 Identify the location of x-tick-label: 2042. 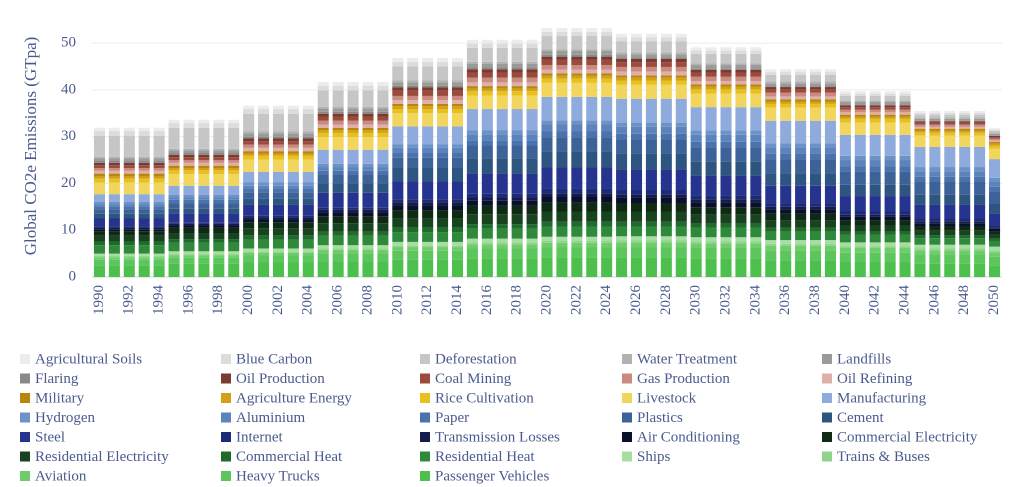
(875, 300).